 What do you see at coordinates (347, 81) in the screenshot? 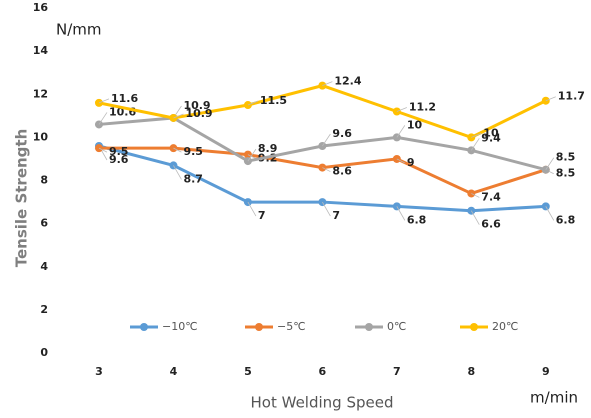
I see `data-label: 12.4` at bounding box center [347, 81].